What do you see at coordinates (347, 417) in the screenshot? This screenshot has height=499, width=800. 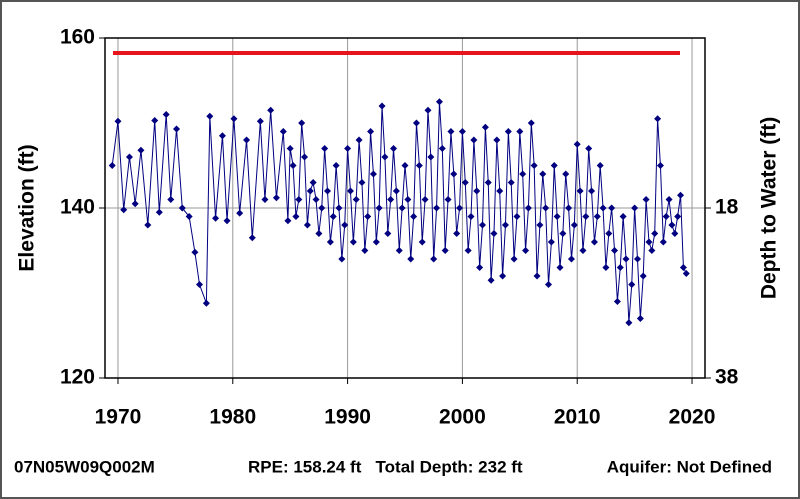 I see `x-tick-label: 1990` at bounding box center [347, 417].